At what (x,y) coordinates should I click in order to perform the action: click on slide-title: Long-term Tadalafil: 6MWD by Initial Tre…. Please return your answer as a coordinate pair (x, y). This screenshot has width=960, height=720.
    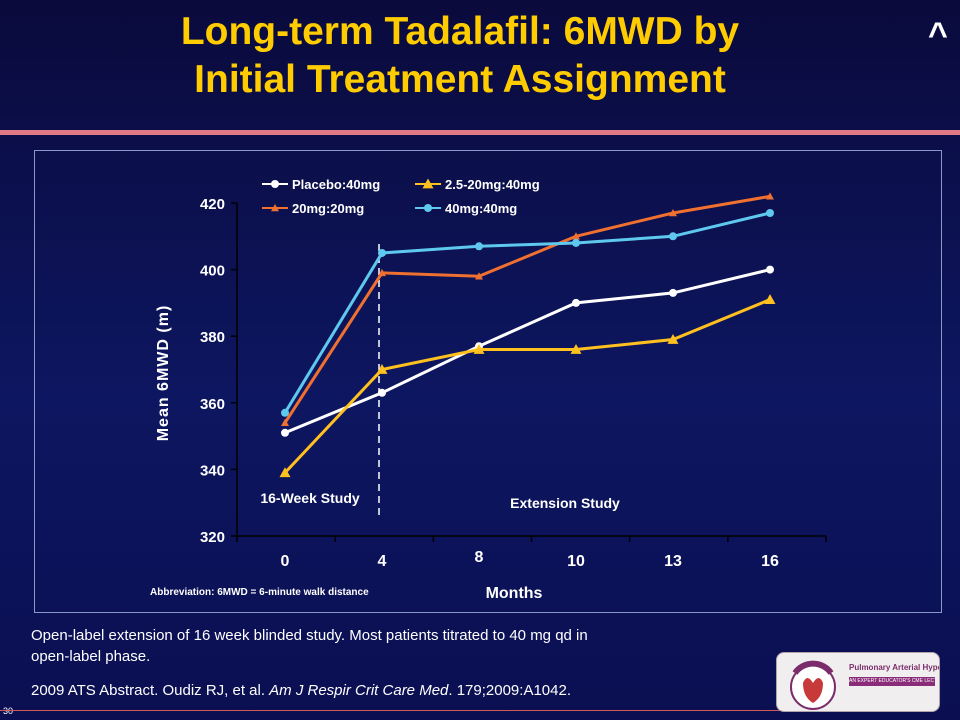
    Looking at the image, I should click on (460, 56).